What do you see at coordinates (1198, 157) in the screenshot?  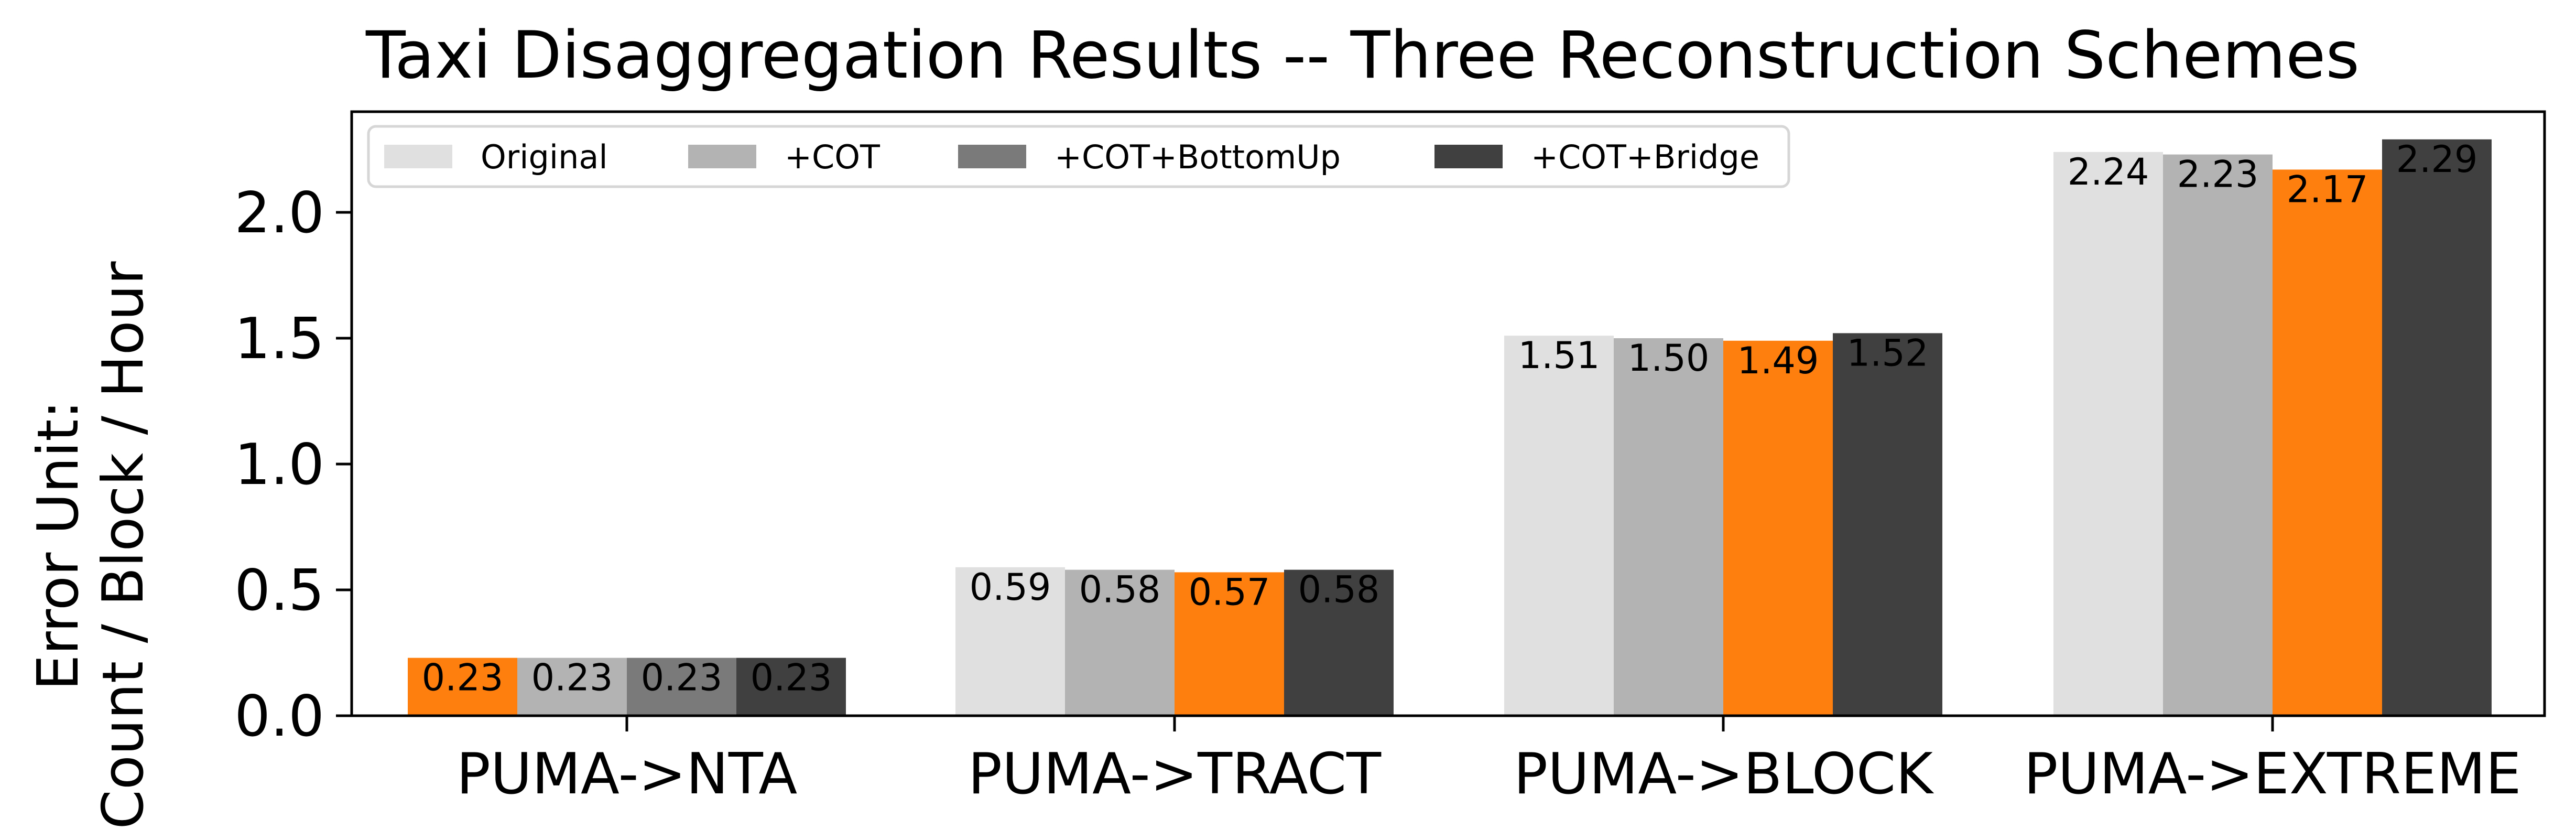 I see `legend-label: +COT+BottomUp` at bounding box center [1198, 157].